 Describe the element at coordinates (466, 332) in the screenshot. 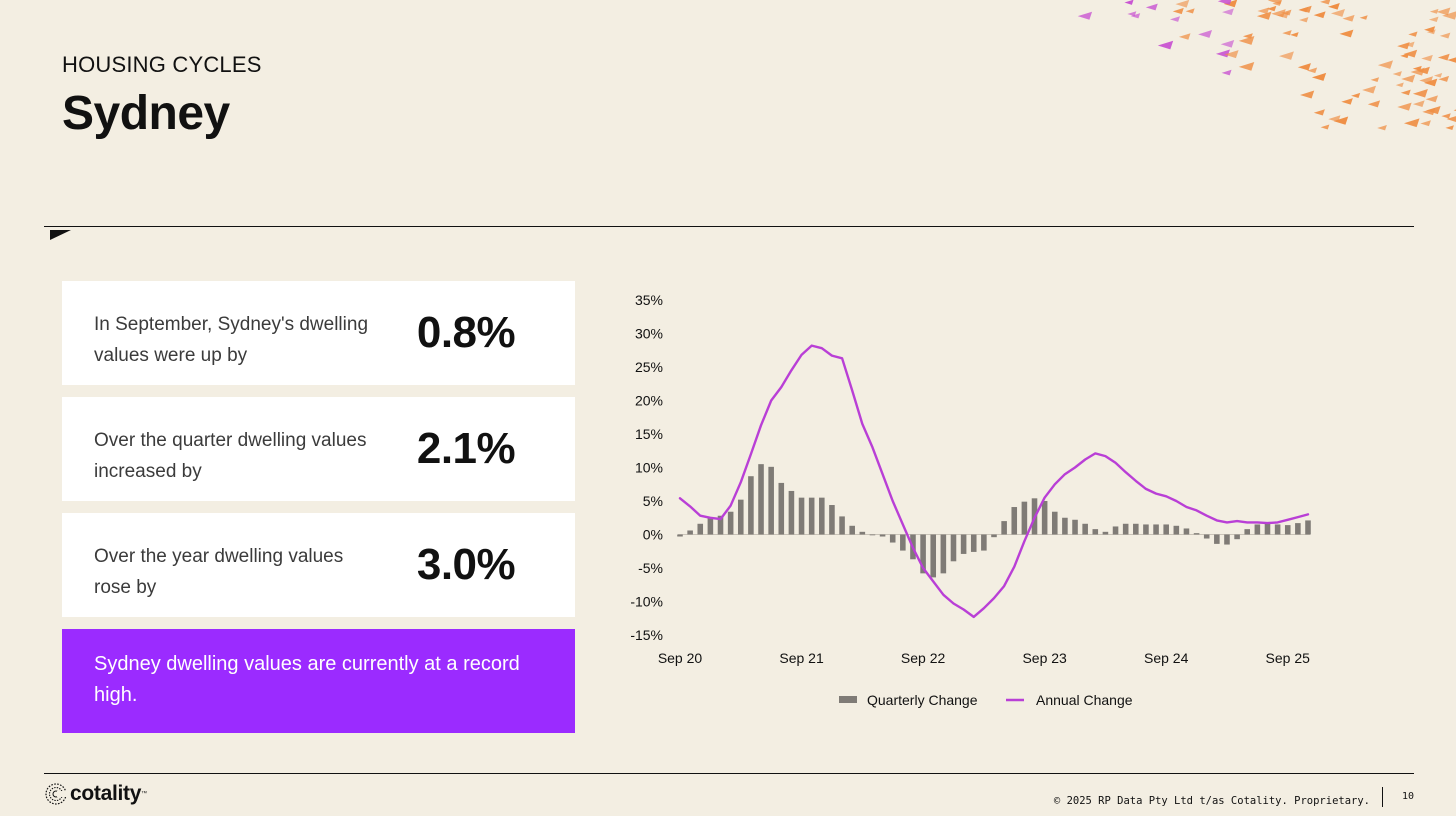

I see `stat-value: 0.8%` at that location.